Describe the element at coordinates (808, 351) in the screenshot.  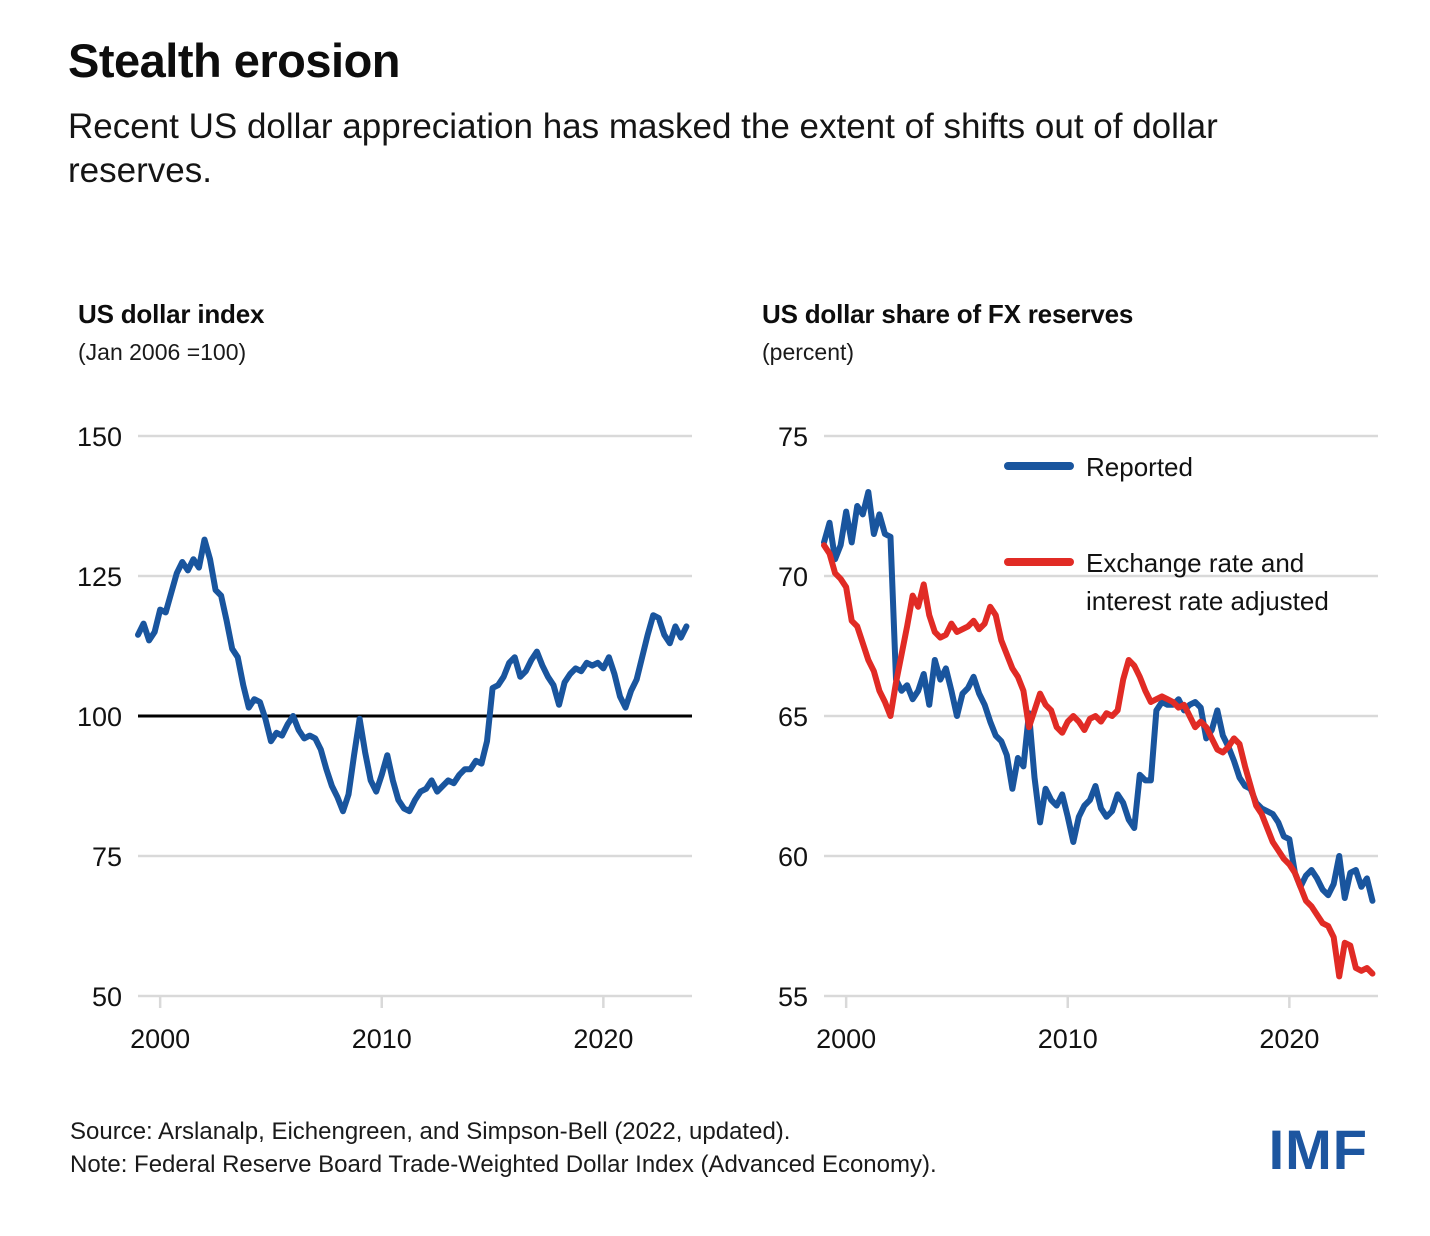
I see `right-chart-unit: (percent)` at that location.